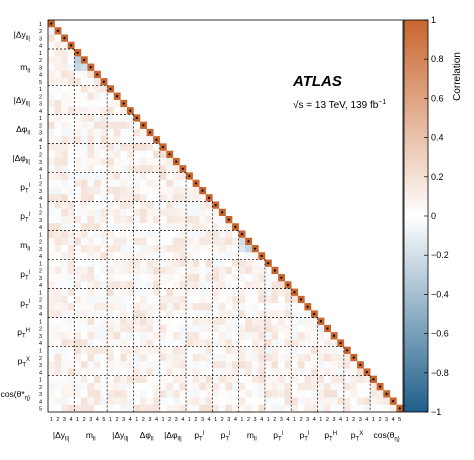 Image resolution: width=474 pixels, height=460 pixels. What do you see at coordinates (23, 333) in the screenshot?
I see `y-group-label: pT​H​` at bounding box center [23, 333].